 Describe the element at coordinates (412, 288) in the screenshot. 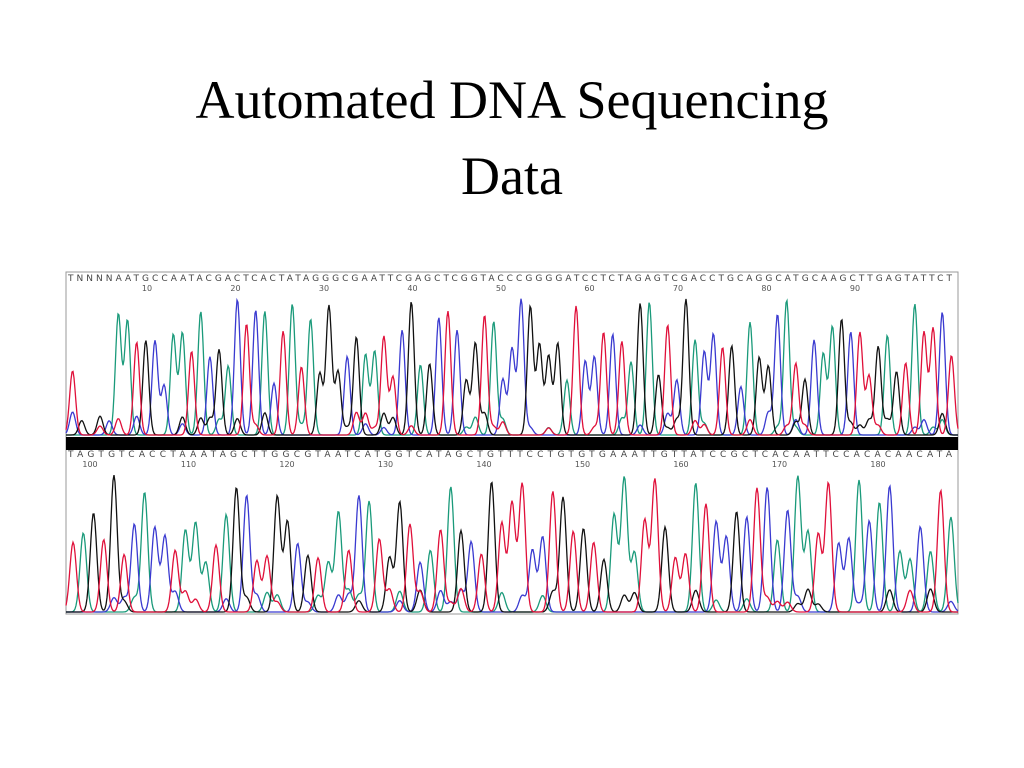

I see `position-label: 40` at that location.